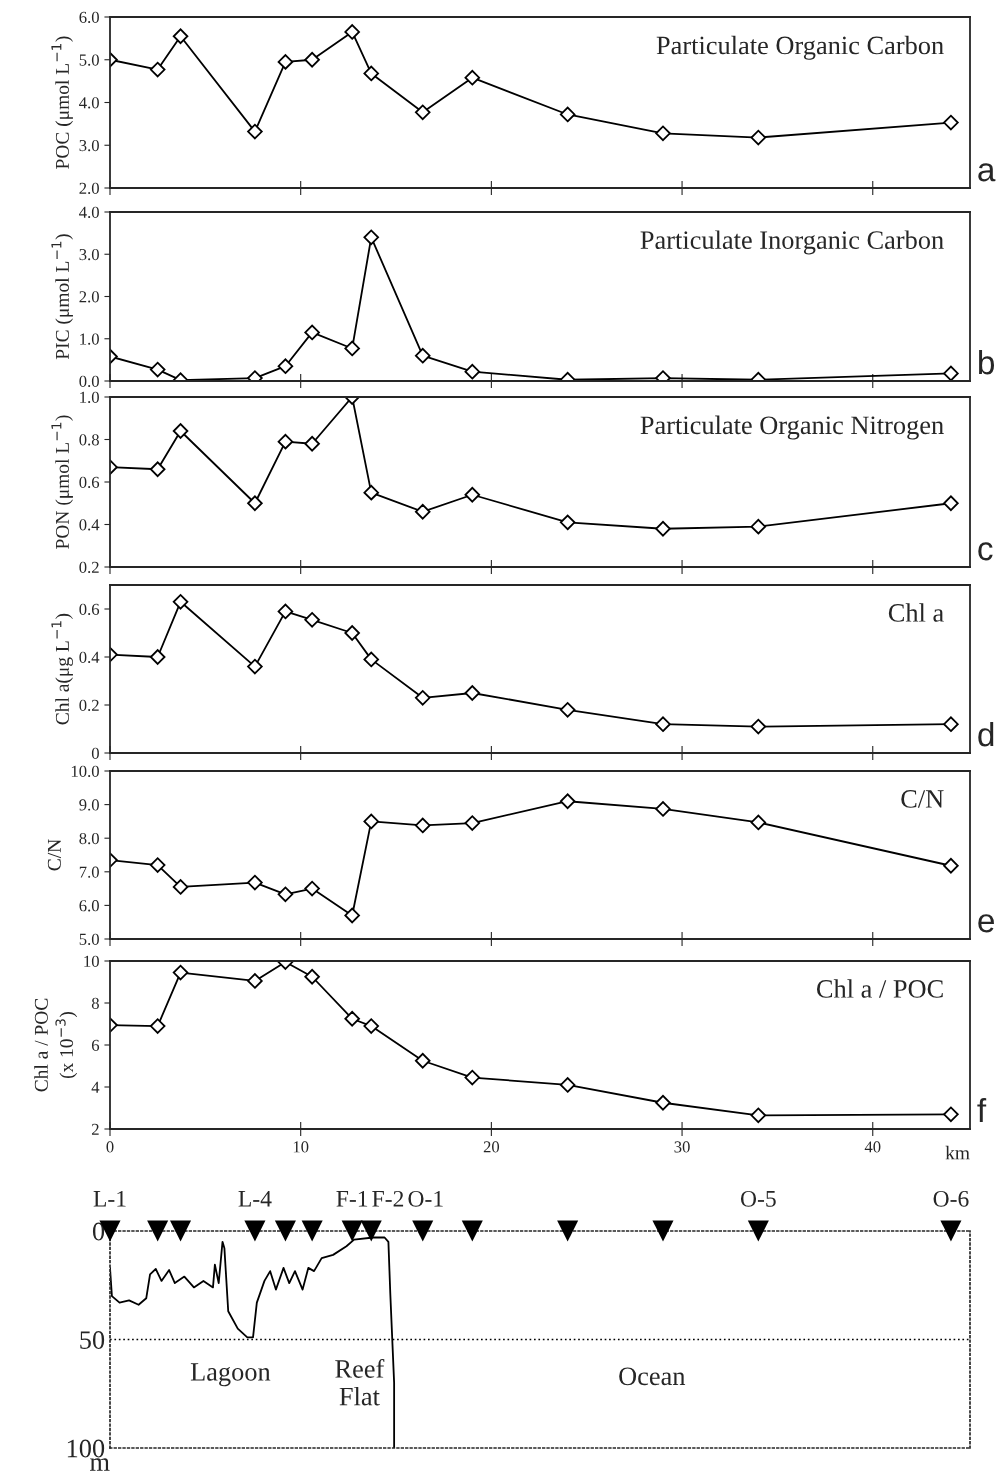 The height and width of the screenshot is (1476, 1004). I want to click on text: Particulate Organic Carbon, so click(800, 47).